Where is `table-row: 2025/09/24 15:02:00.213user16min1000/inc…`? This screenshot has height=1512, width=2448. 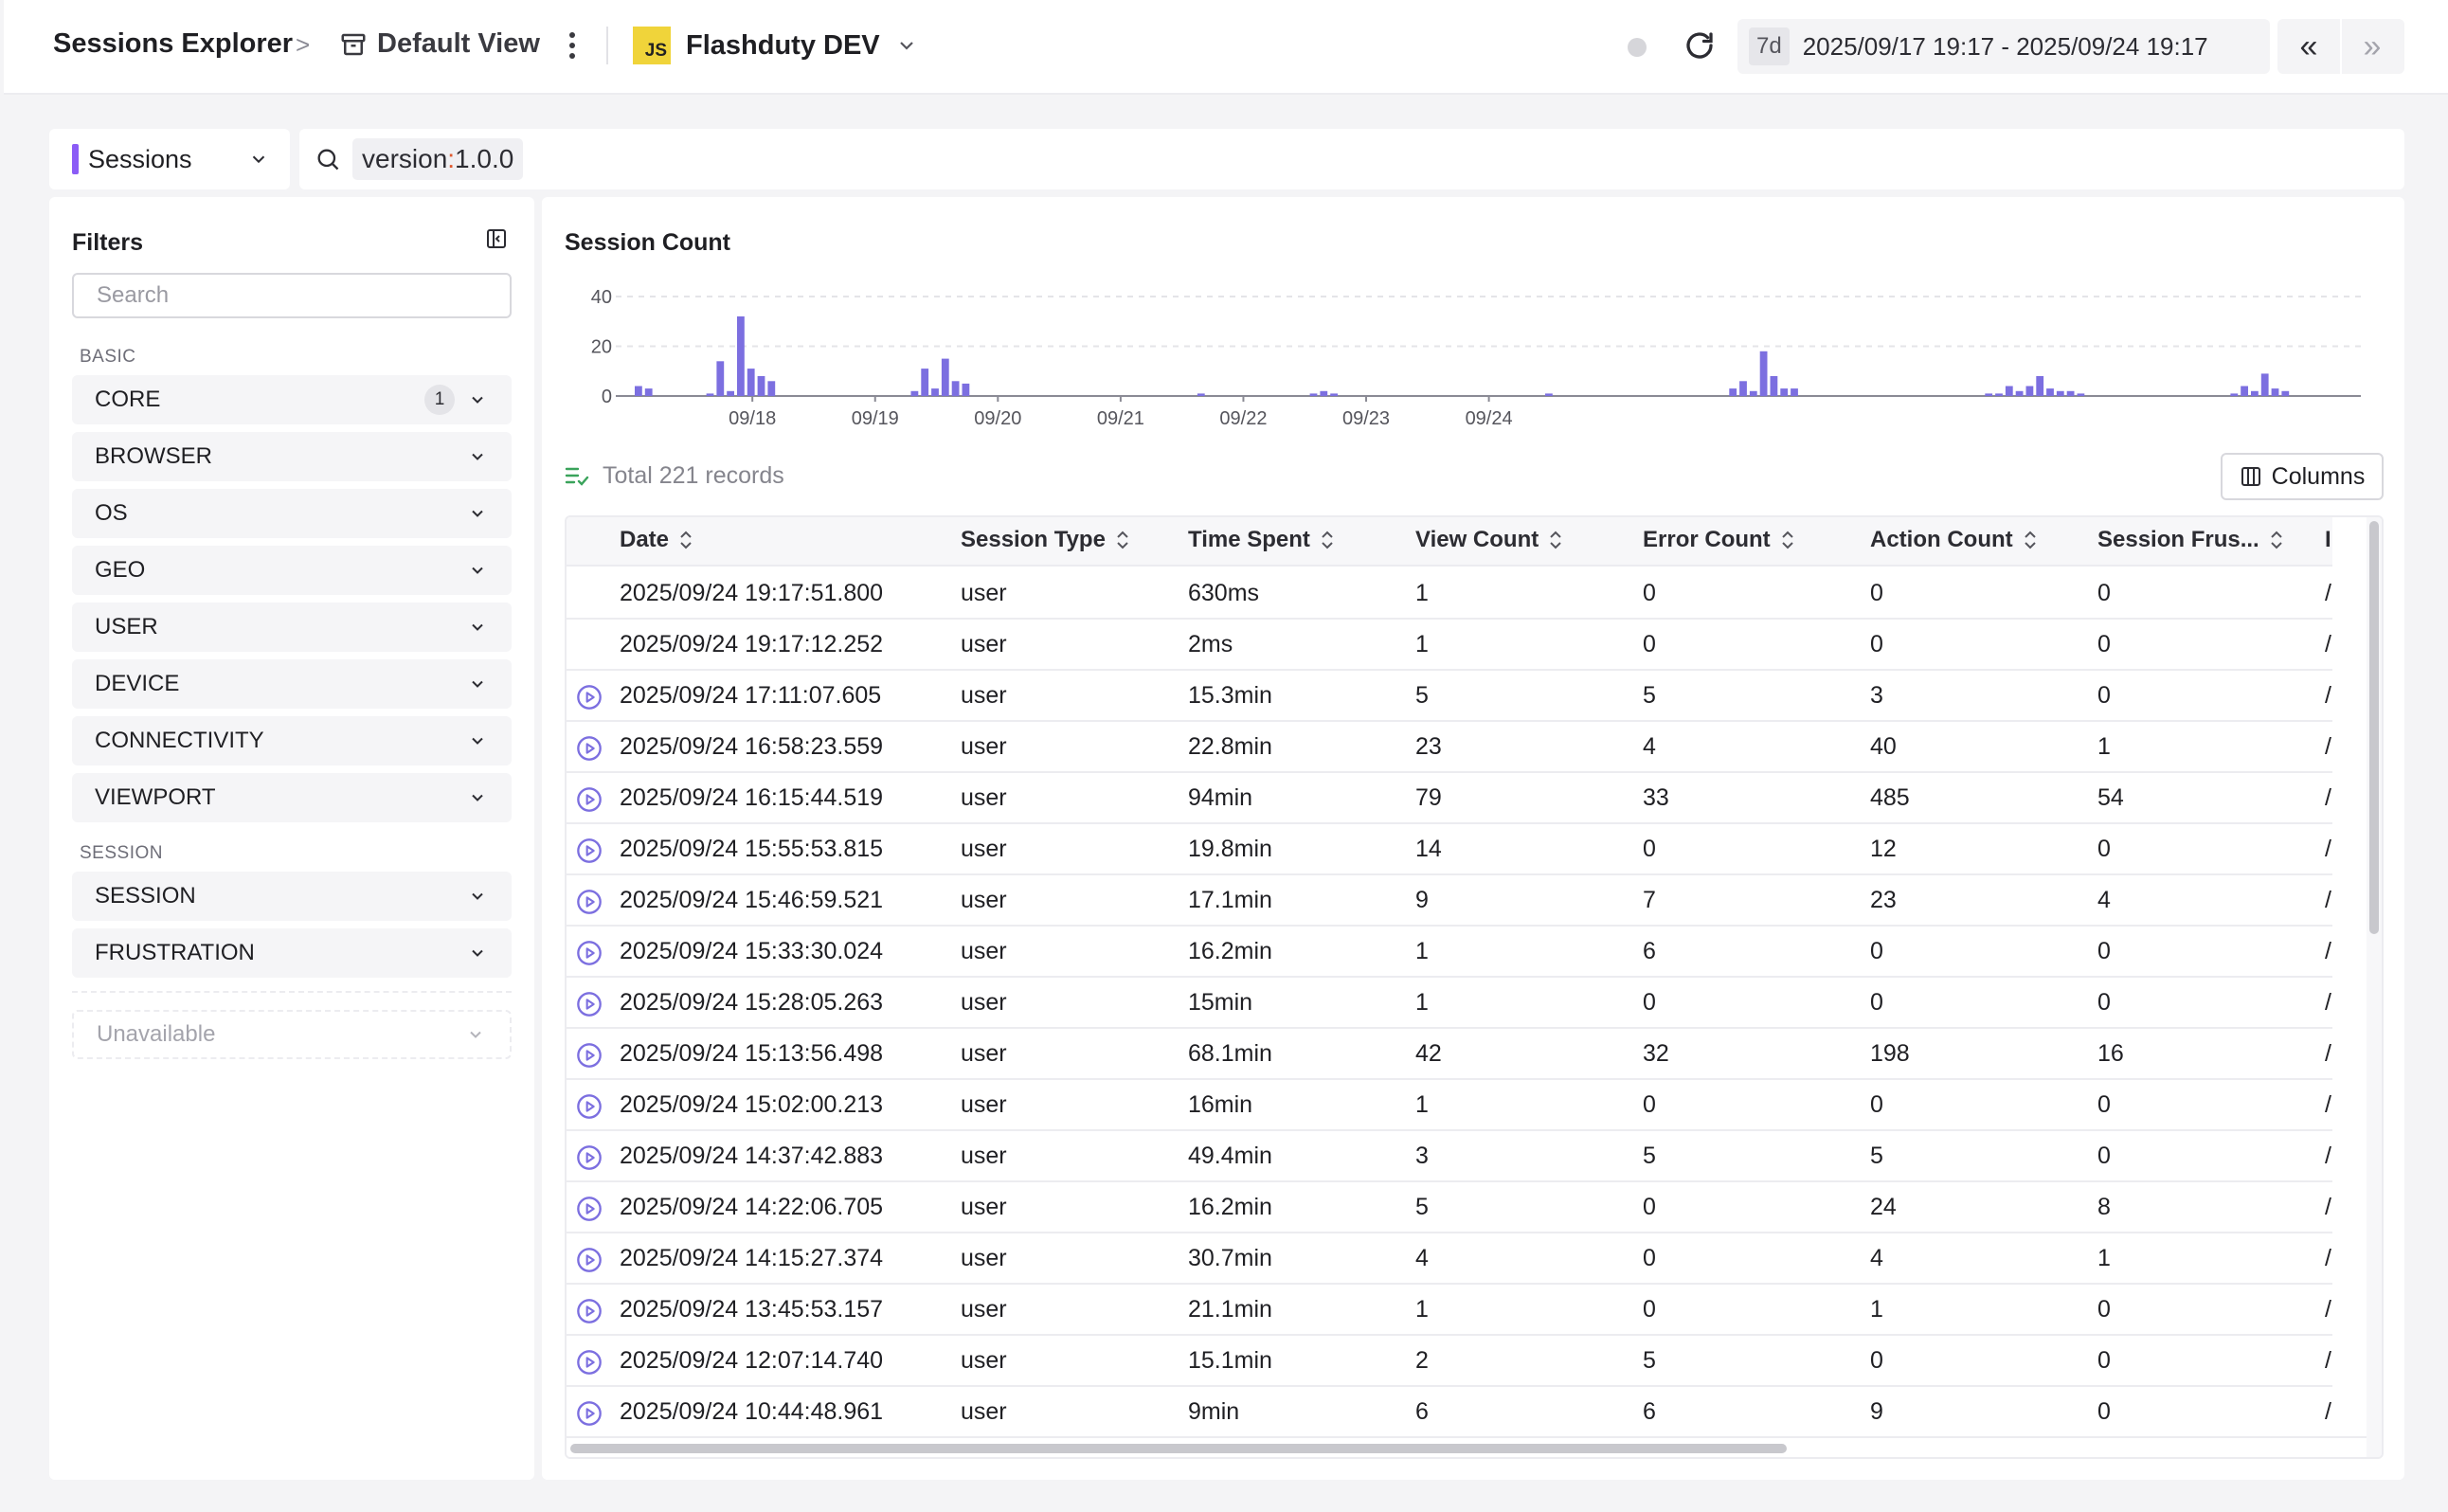
table-row: 2025/09/24 15:02:00.213user16min1000/inc… is located at coordinates (1467, 1105).